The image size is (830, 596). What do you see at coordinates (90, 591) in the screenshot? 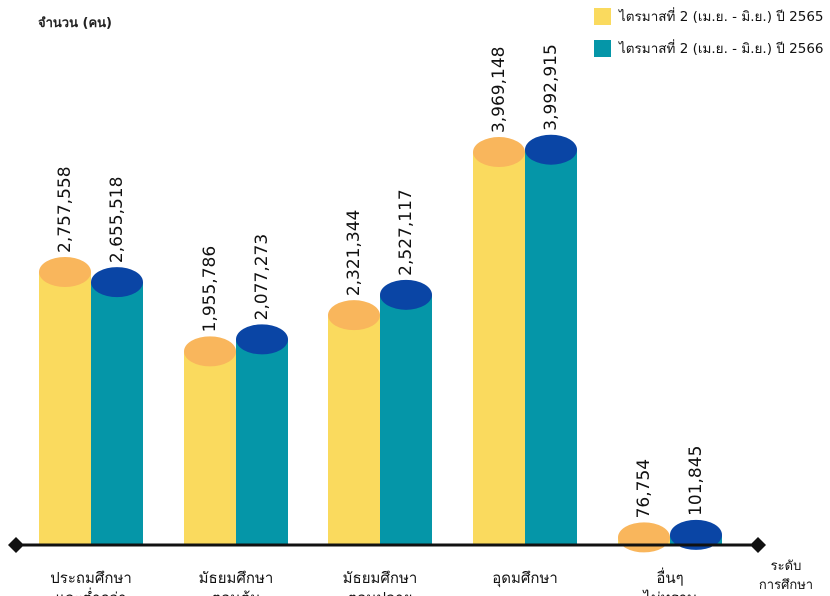
I see `category-label-0-1: และต่ำกว่า` at bounding box center [90, 591].